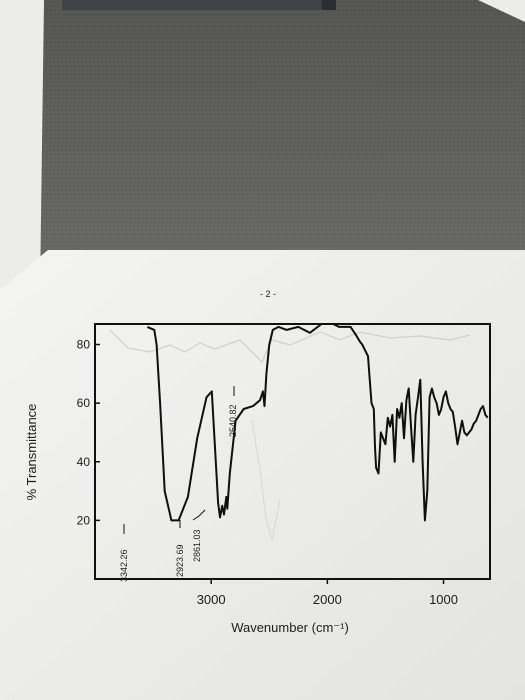  I want to click on y-tick-label: 20, so click(84, 520).